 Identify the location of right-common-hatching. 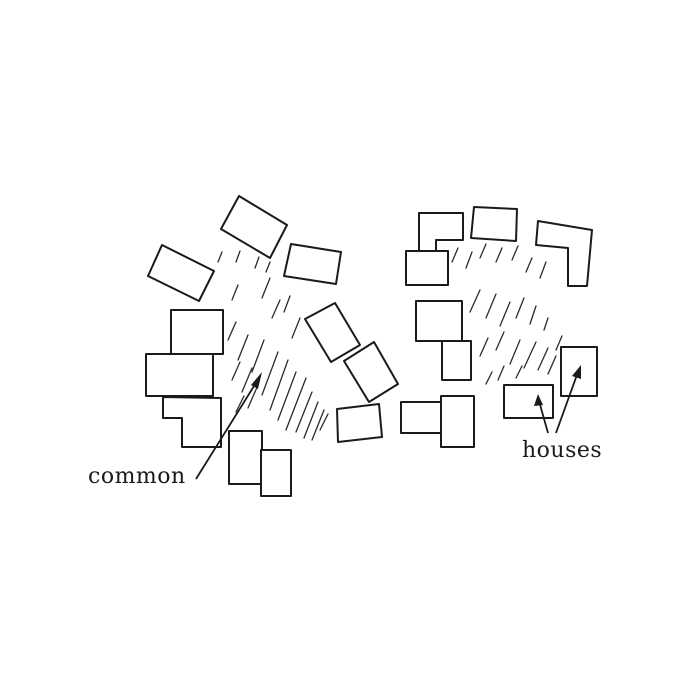
(507, 314).